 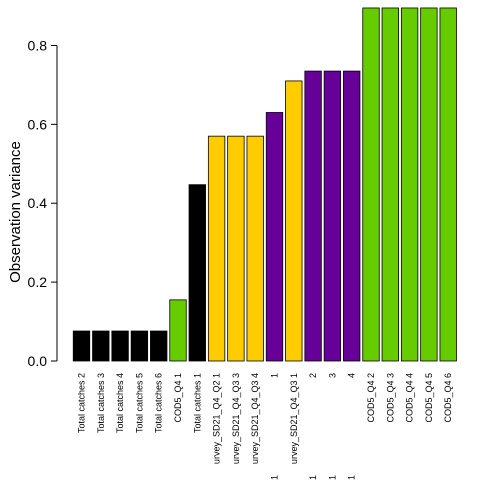 I want to click on y-tick-label: 0.4, so click(x=38, y=203).